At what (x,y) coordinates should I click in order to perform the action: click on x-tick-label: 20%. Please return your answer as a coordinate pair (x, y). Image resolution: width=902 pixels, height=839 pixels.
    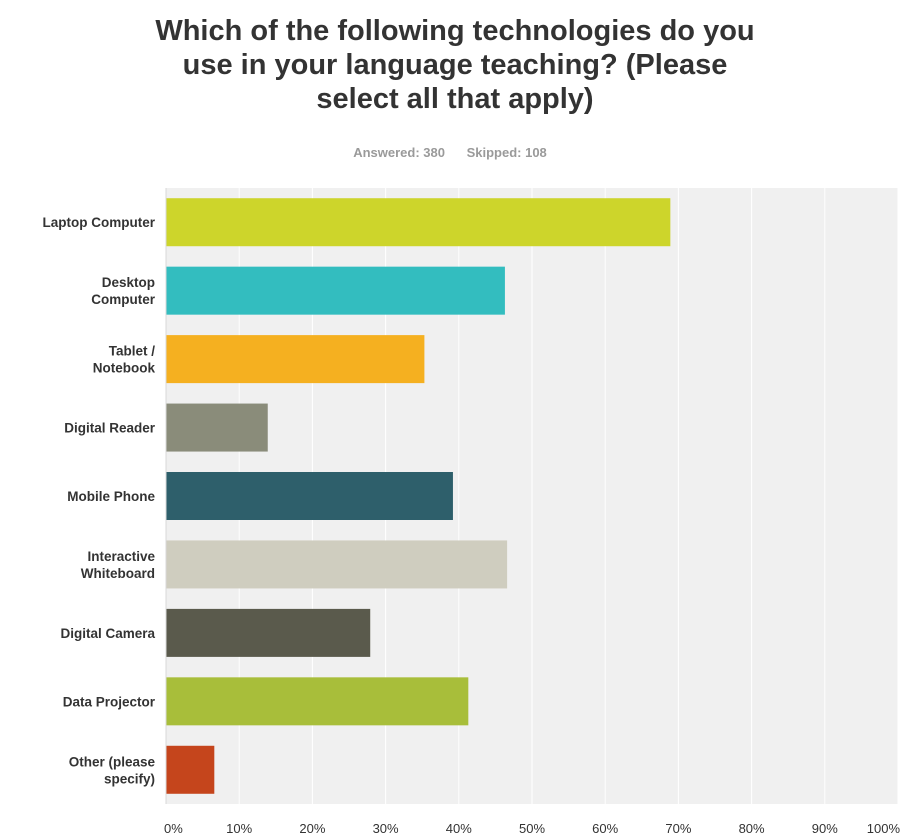
    Looking at the image, I should click on (312, 828).